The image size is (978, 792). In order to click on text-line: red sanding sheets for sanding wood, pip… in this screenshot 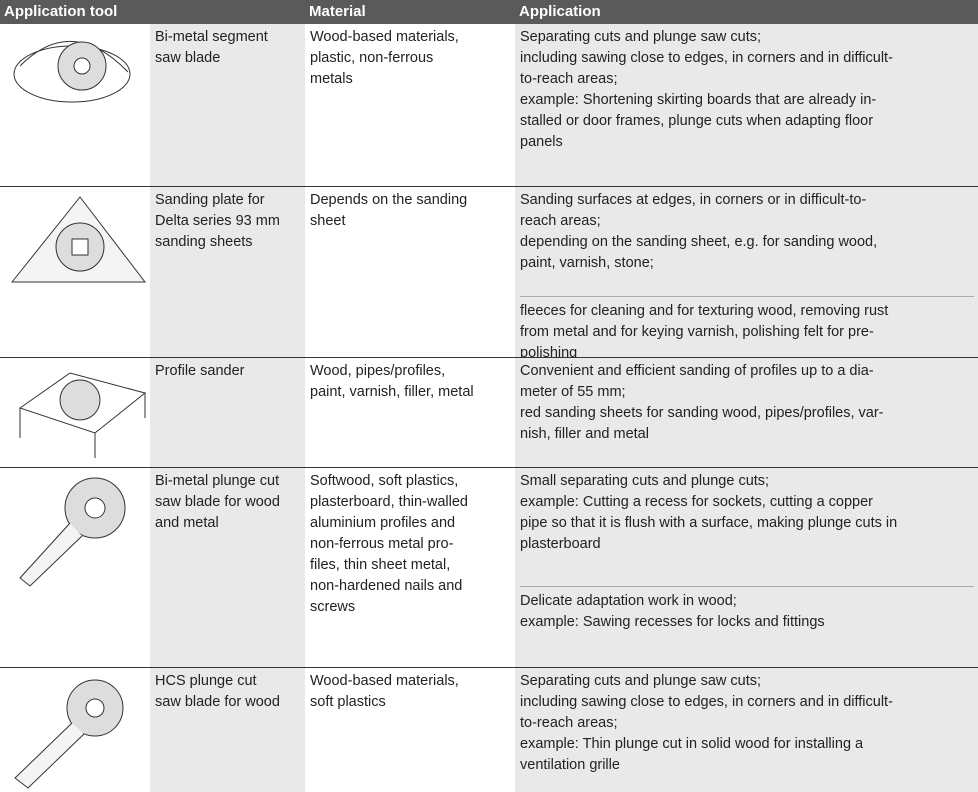, I will do `click(702, 413)`.